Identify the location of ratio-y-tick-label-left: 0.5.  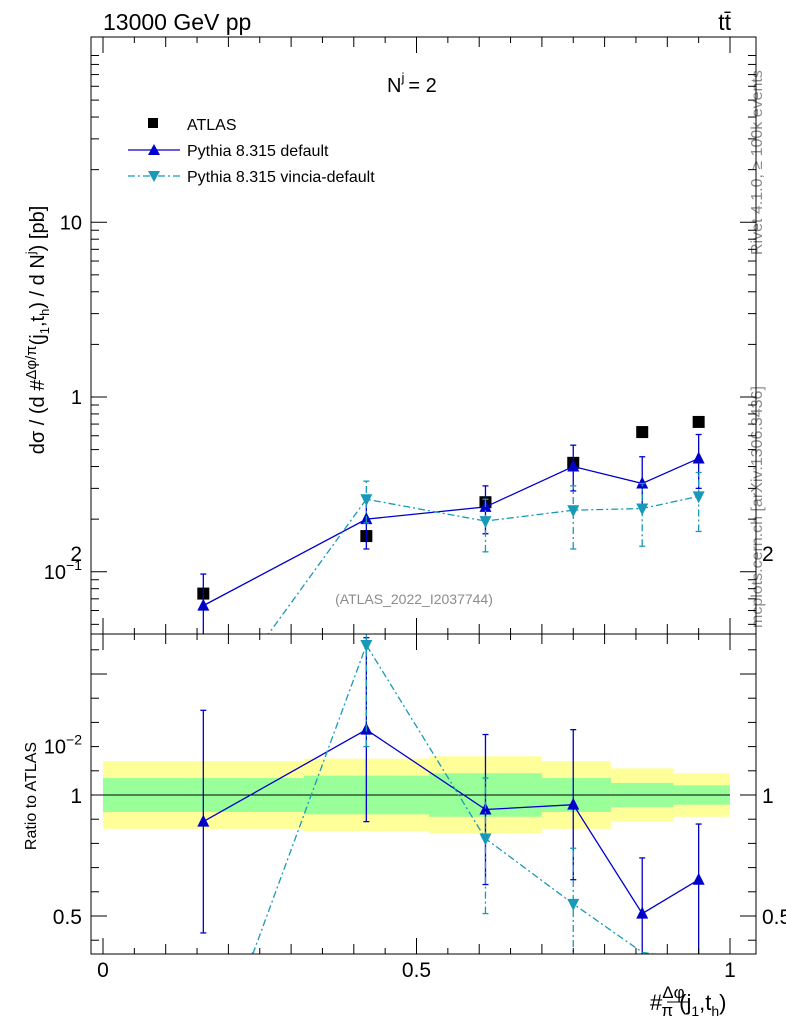
(67, 917).